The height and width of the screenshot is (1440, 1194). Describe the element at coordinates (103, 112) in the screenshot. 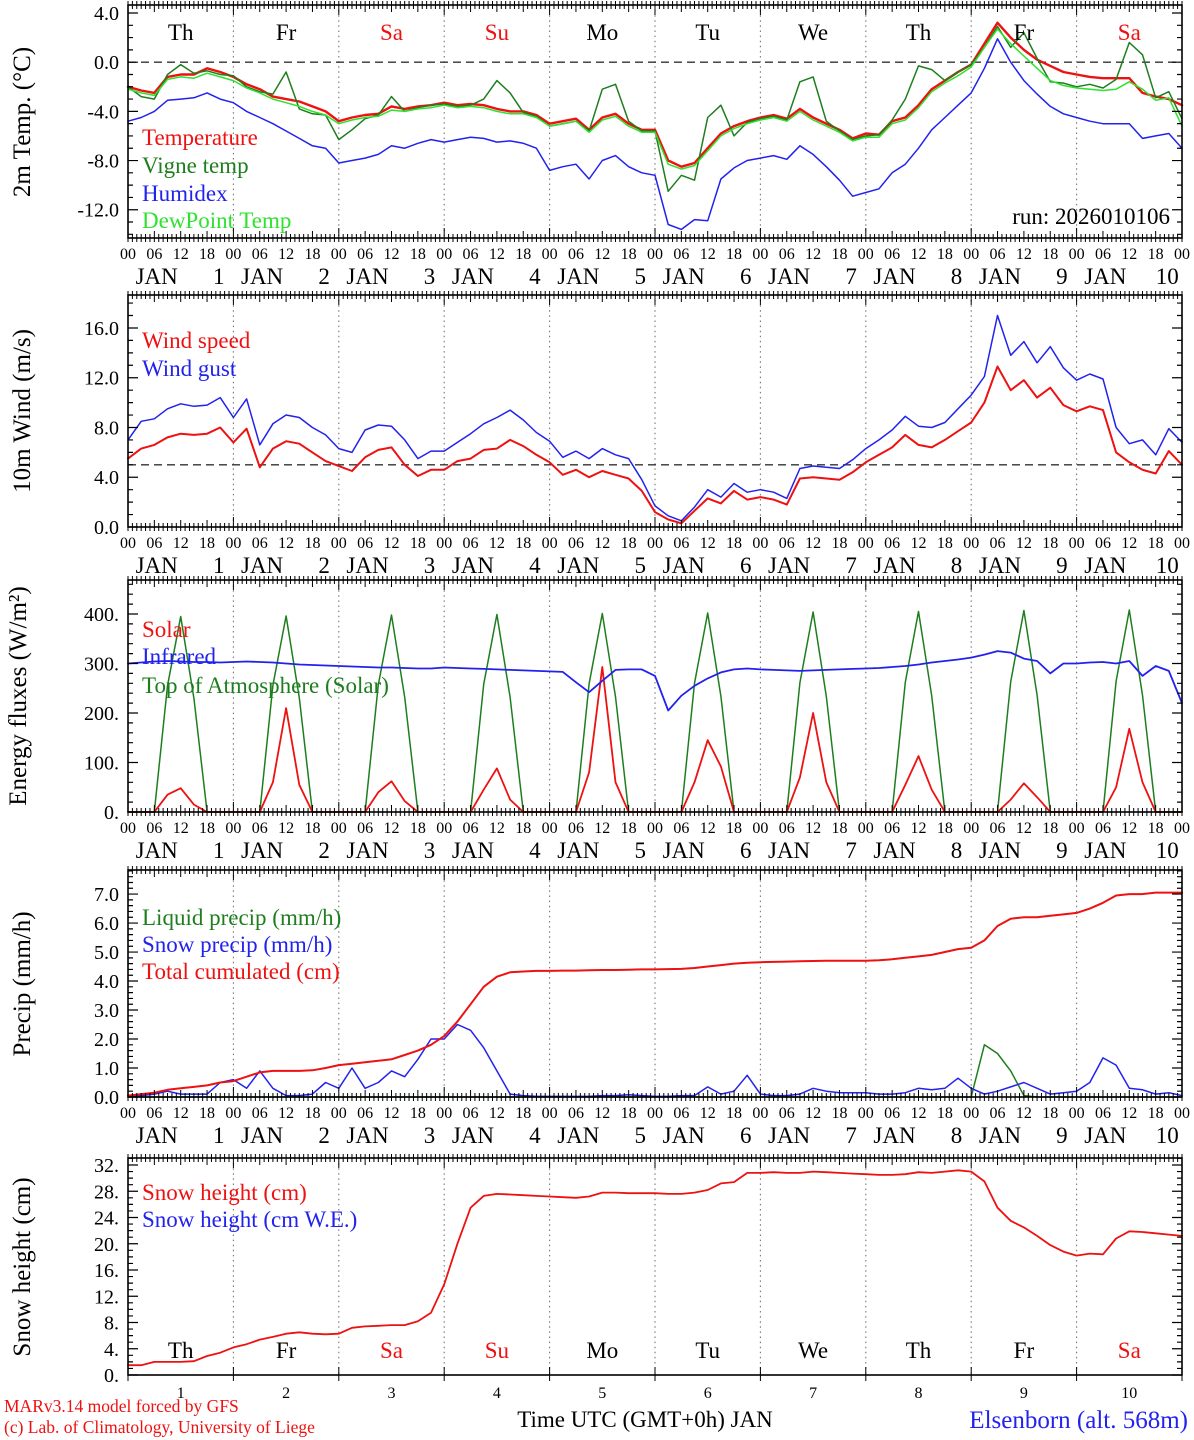

I see `y-tick-label: -4.0` at that location.